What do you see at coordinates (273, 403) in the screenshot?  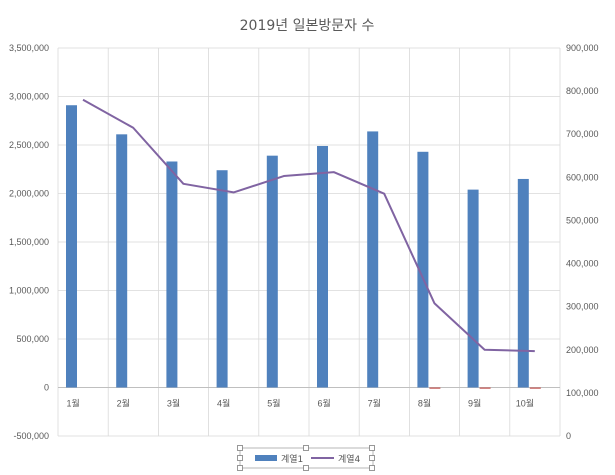 I see `category-label: 5월` at bounding box center [273, 403].